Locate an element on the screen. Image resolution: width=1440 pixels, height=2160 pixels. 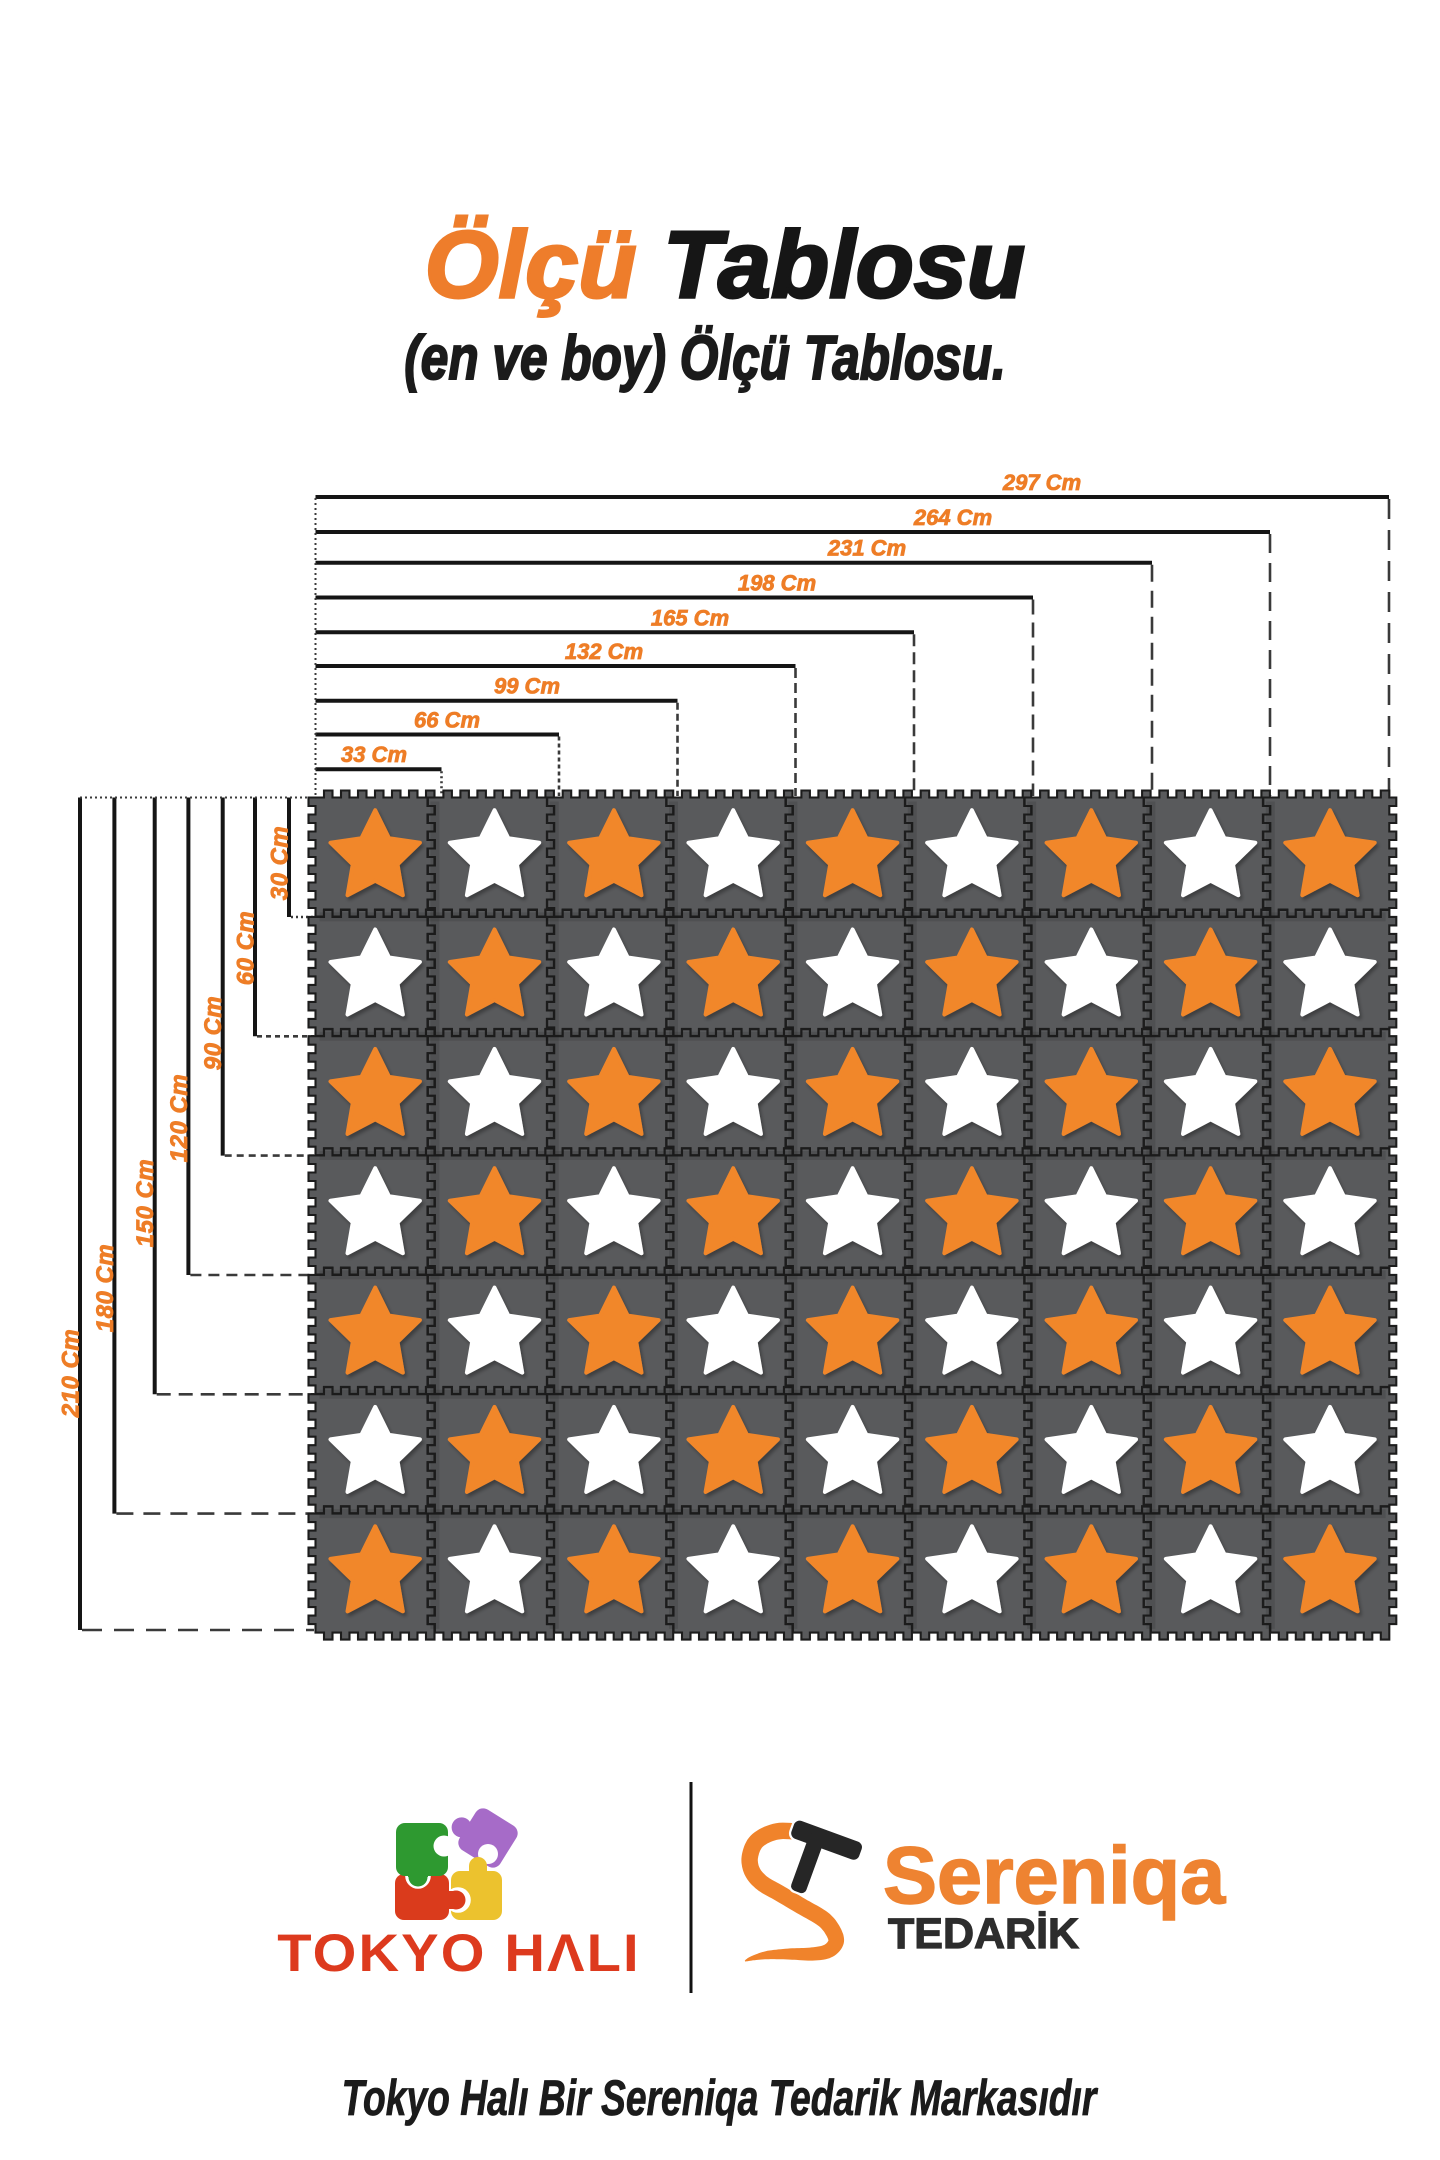
svg-text: 210 Cm is located at coordinates (71, 1373).